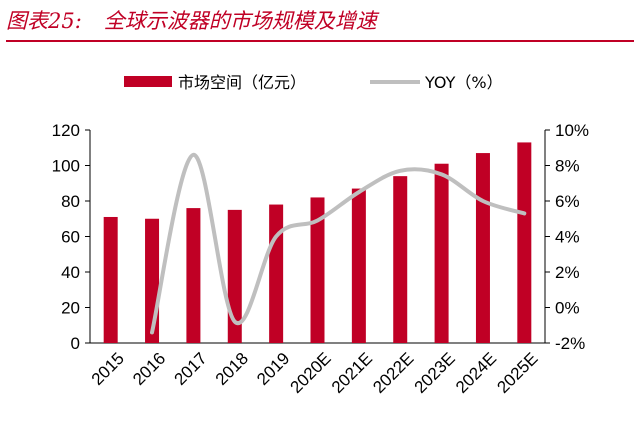 The width and height of the screenshot is (640, 429). I want to click on left-tick-label: 0, so click(75, 343).